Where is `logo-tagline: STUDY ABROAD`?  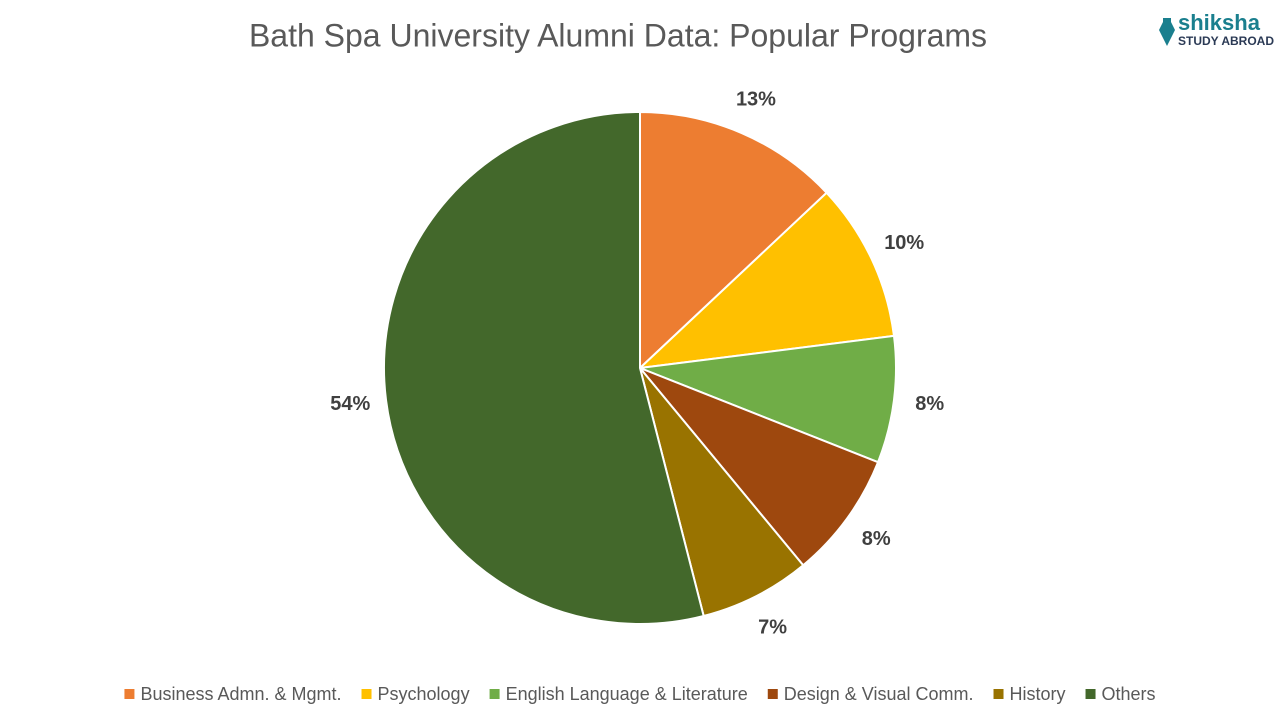
logo-tagline: STUDY ABROAD is located at coordinates (1226, 41).